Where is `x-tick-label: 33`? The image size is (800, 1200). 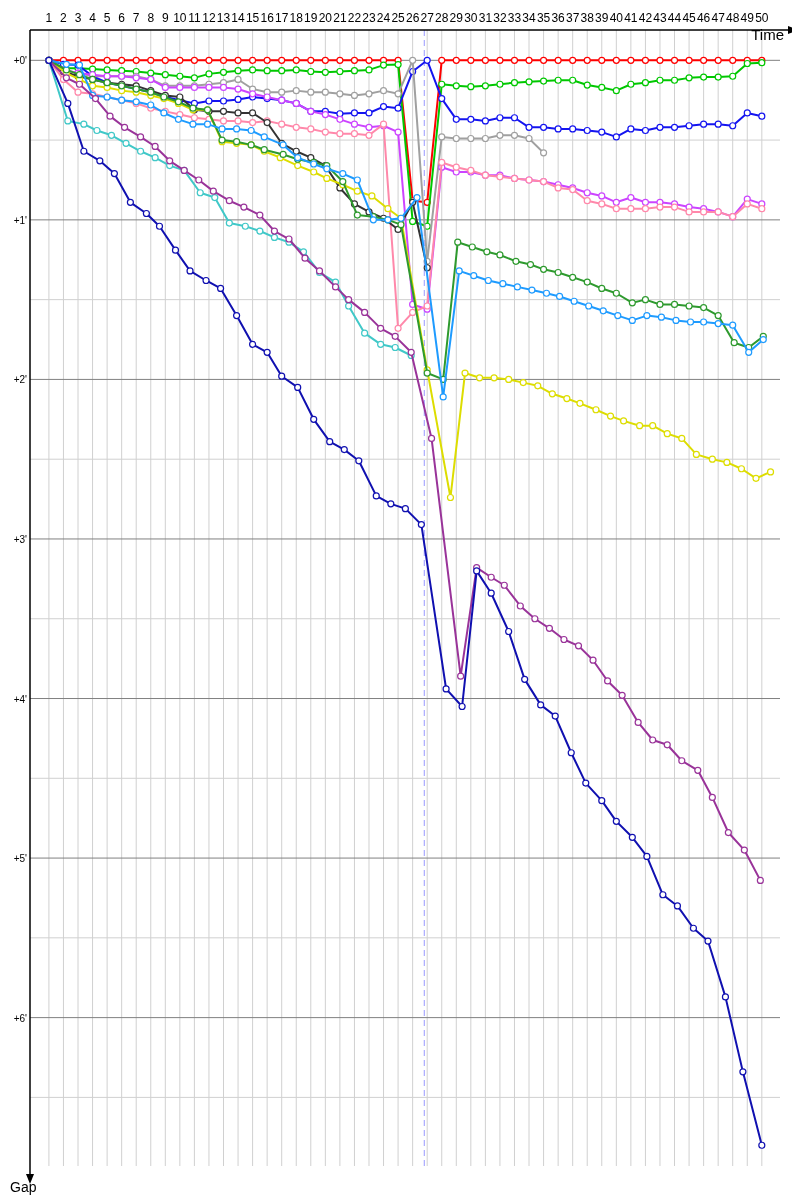 x-tick-label: 33 is located at coordinates (514, 18).